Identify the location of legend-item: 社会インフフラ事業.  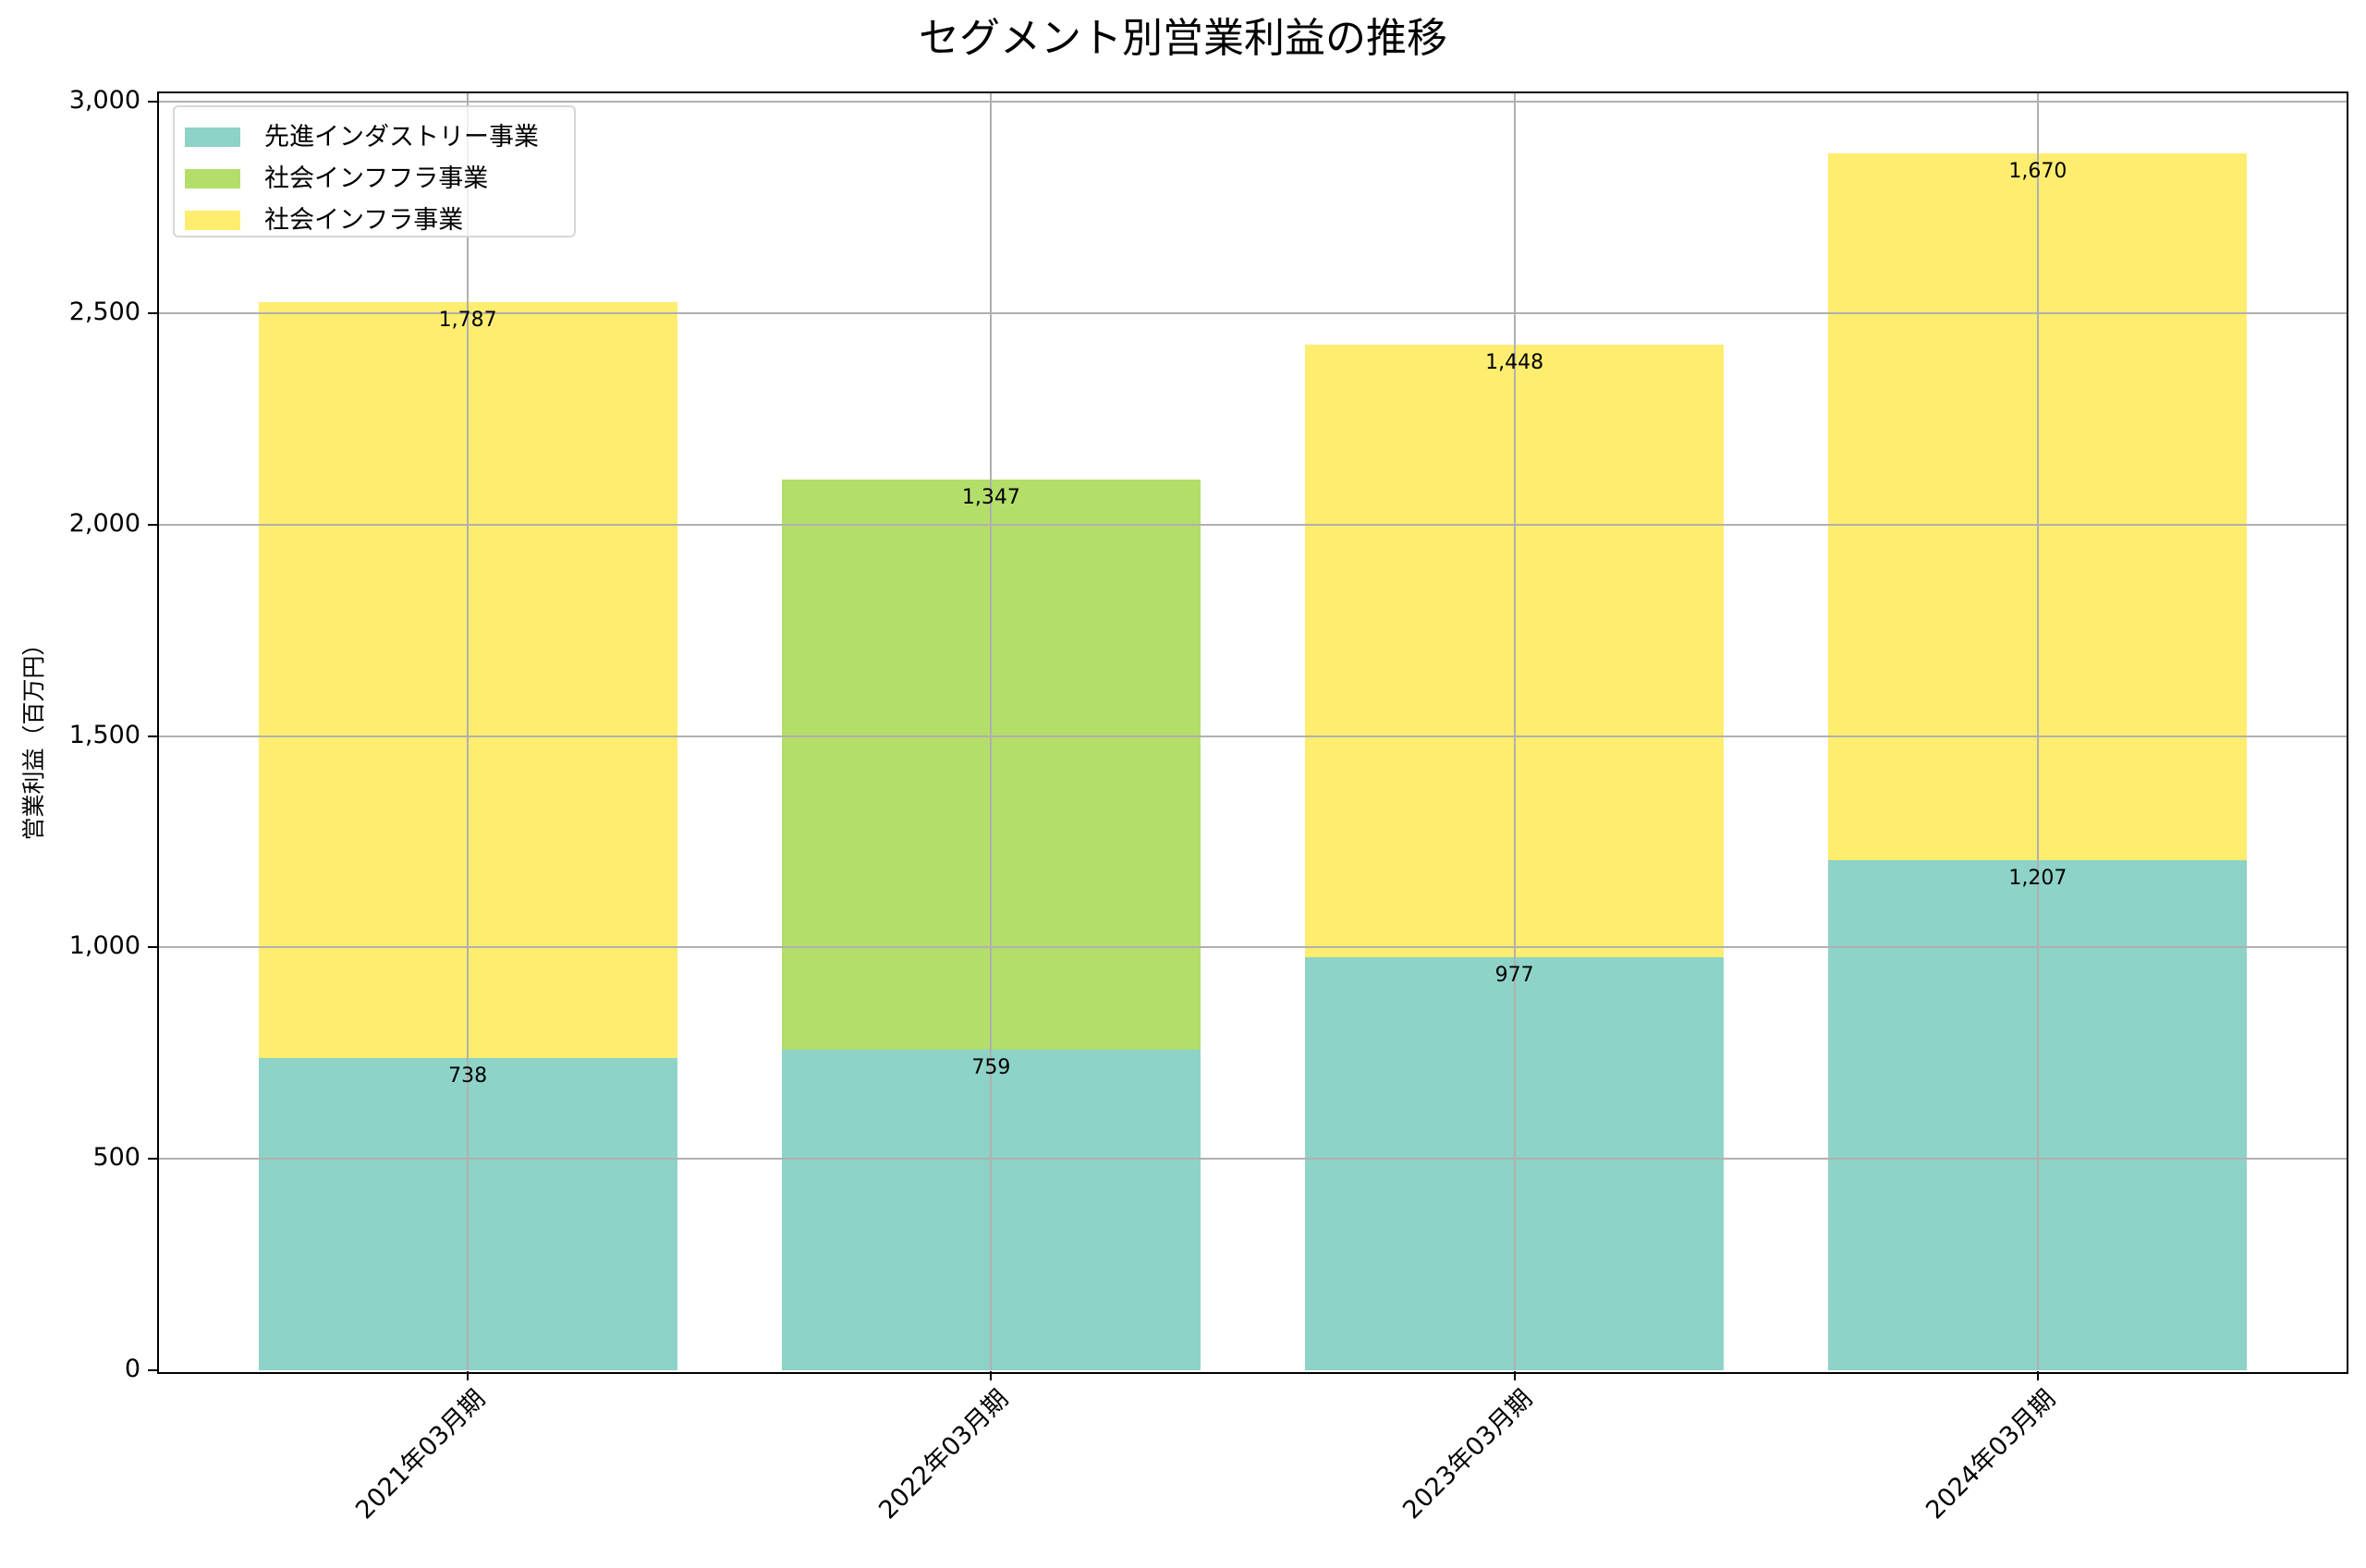
(375, 179).